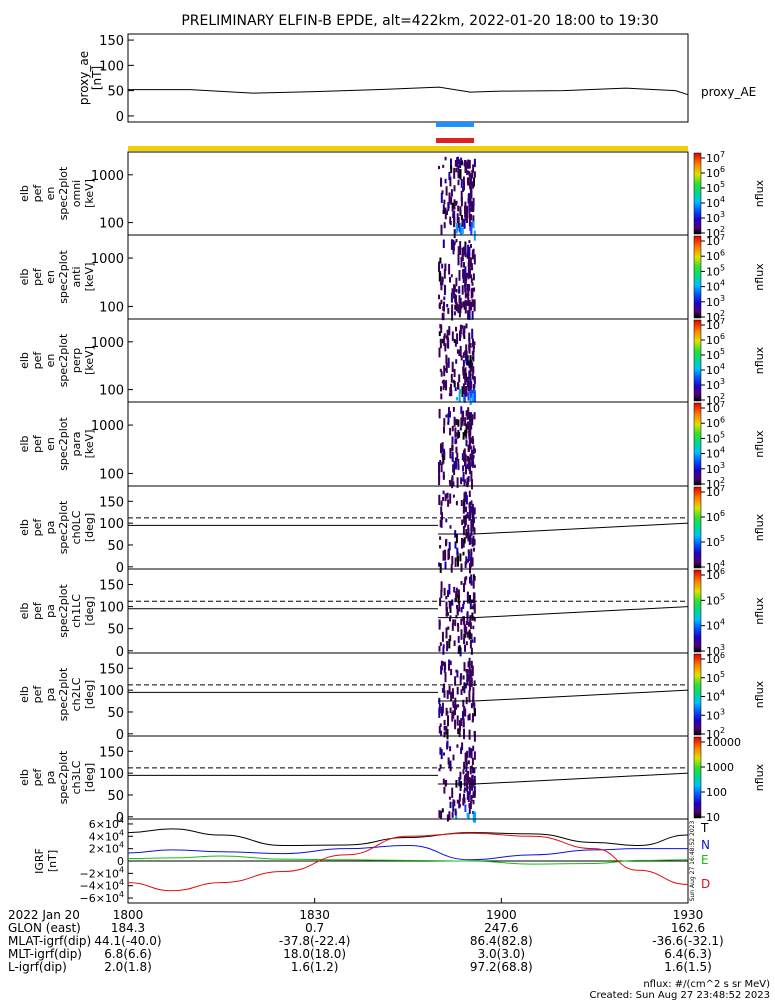  I want to click on ylabel-line: pef, so click(37, 443).